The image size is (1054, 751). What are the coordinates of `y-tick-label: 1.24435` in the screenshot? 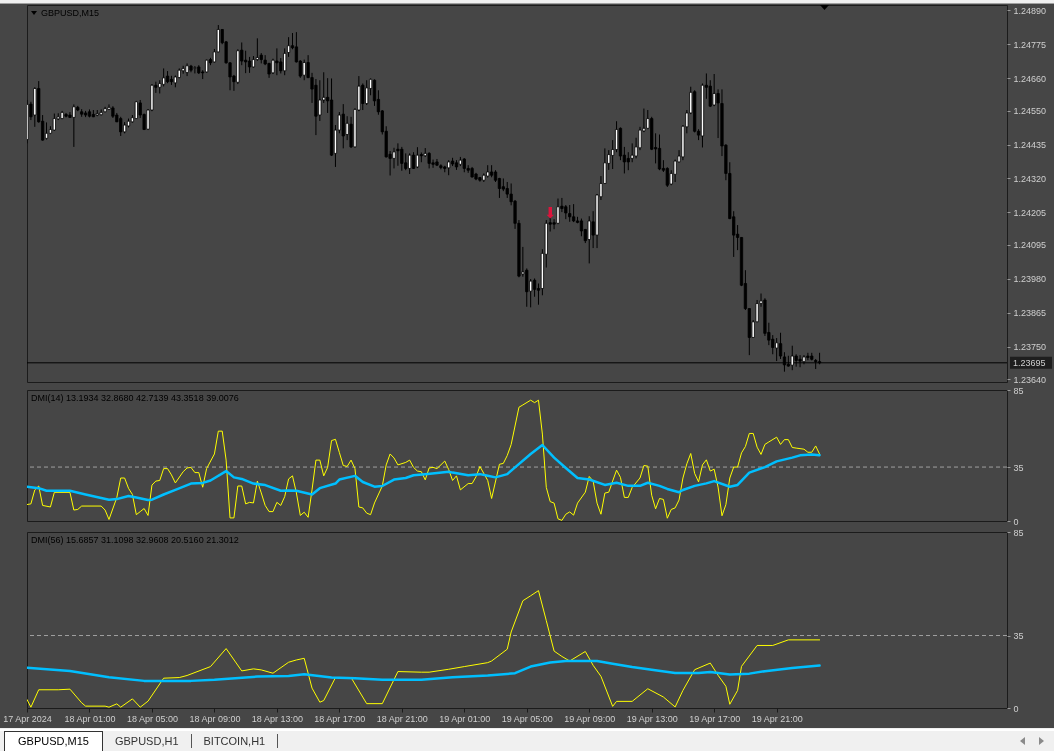 It's located at (1030, 145).